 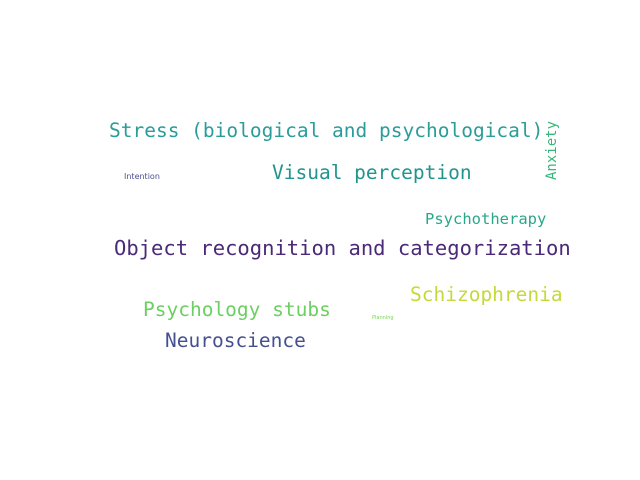 I want to click on word-psychology-stubs: Psychology stubs, so click(x=237, y=309).